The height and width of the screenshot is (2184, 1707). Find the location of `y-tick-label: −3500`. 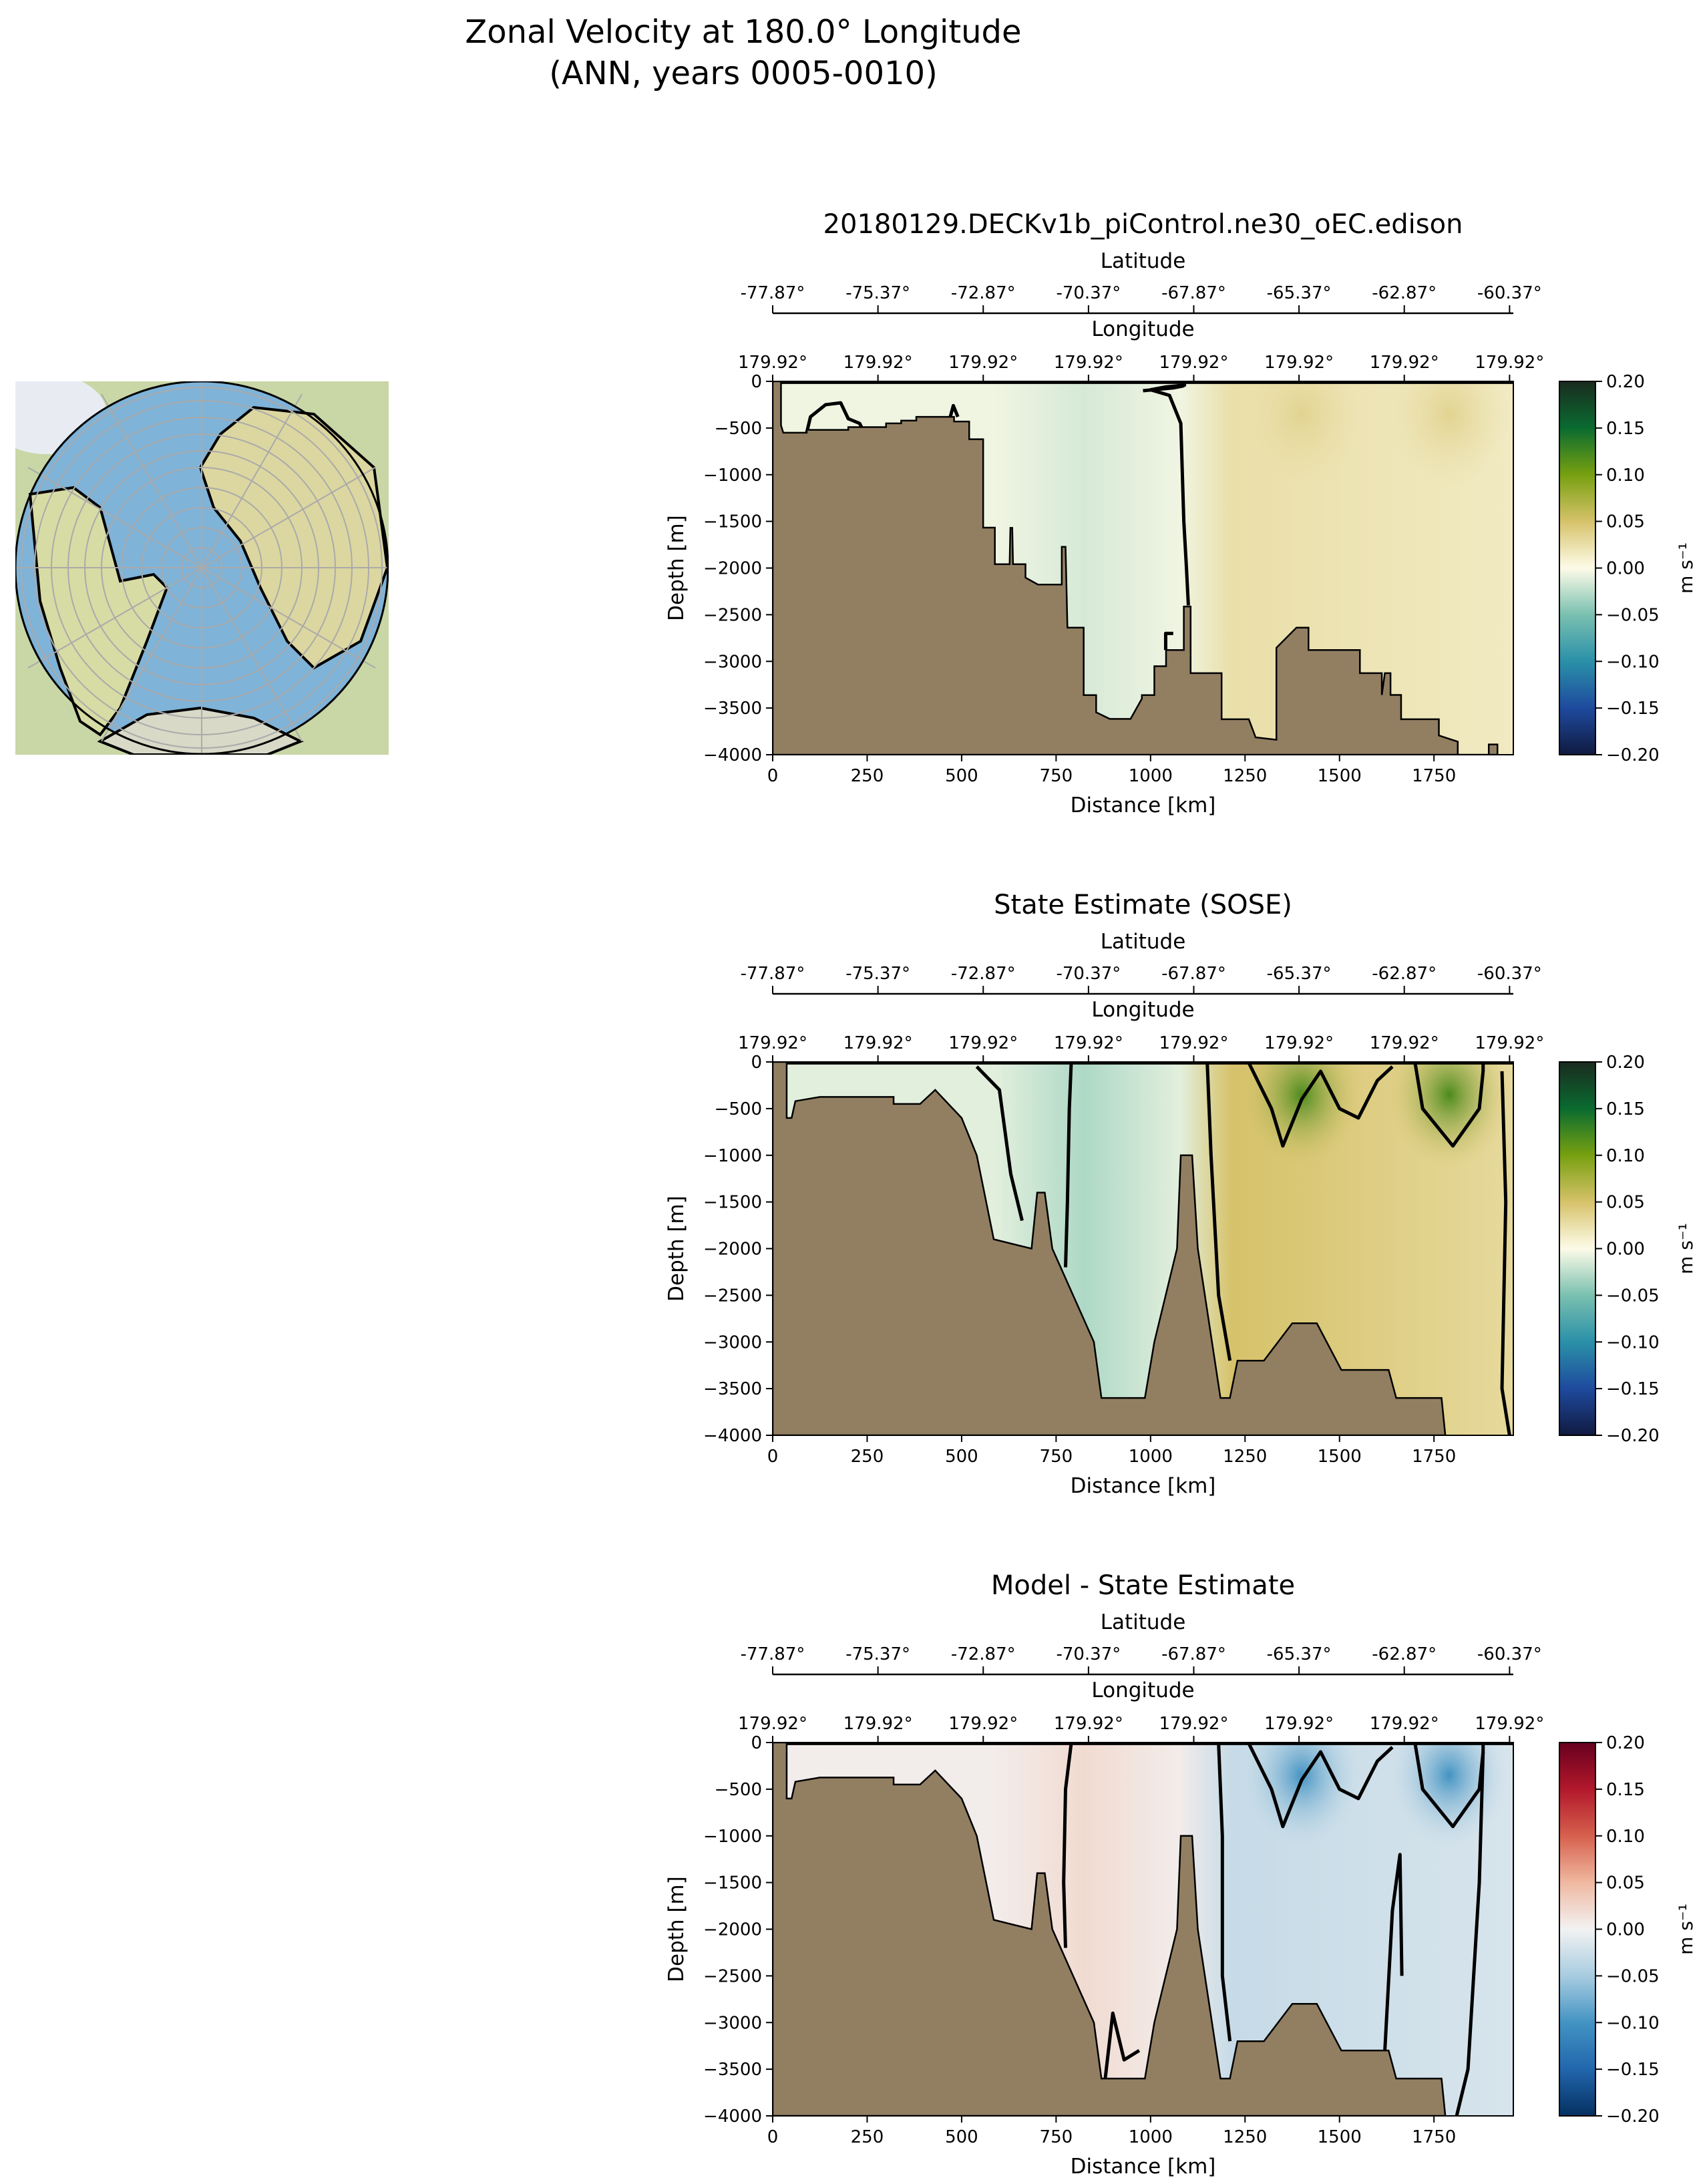

y-tick-label: −3500 is located at coordinates (732, 2070).